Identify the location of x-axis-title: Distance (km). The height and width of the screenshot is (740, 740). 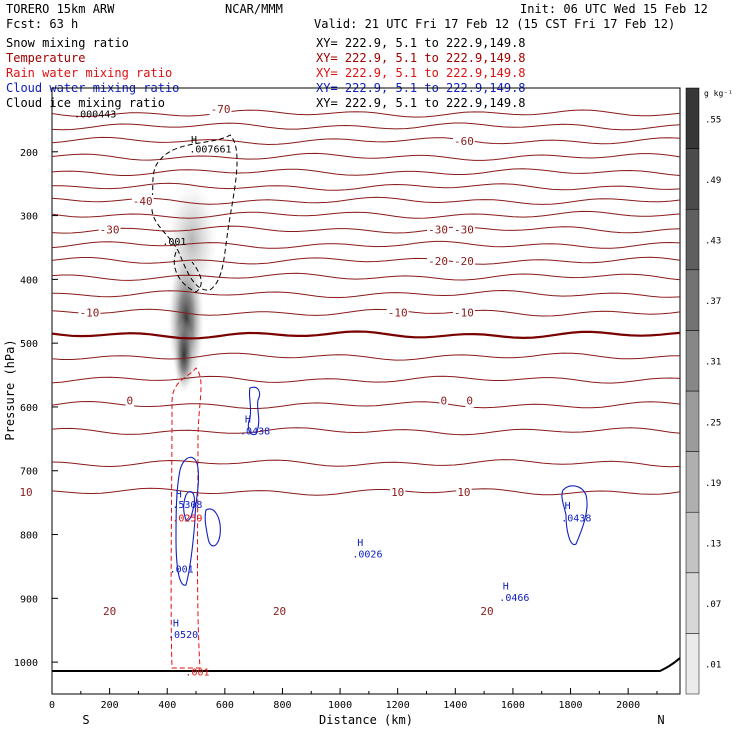
(366, 720).